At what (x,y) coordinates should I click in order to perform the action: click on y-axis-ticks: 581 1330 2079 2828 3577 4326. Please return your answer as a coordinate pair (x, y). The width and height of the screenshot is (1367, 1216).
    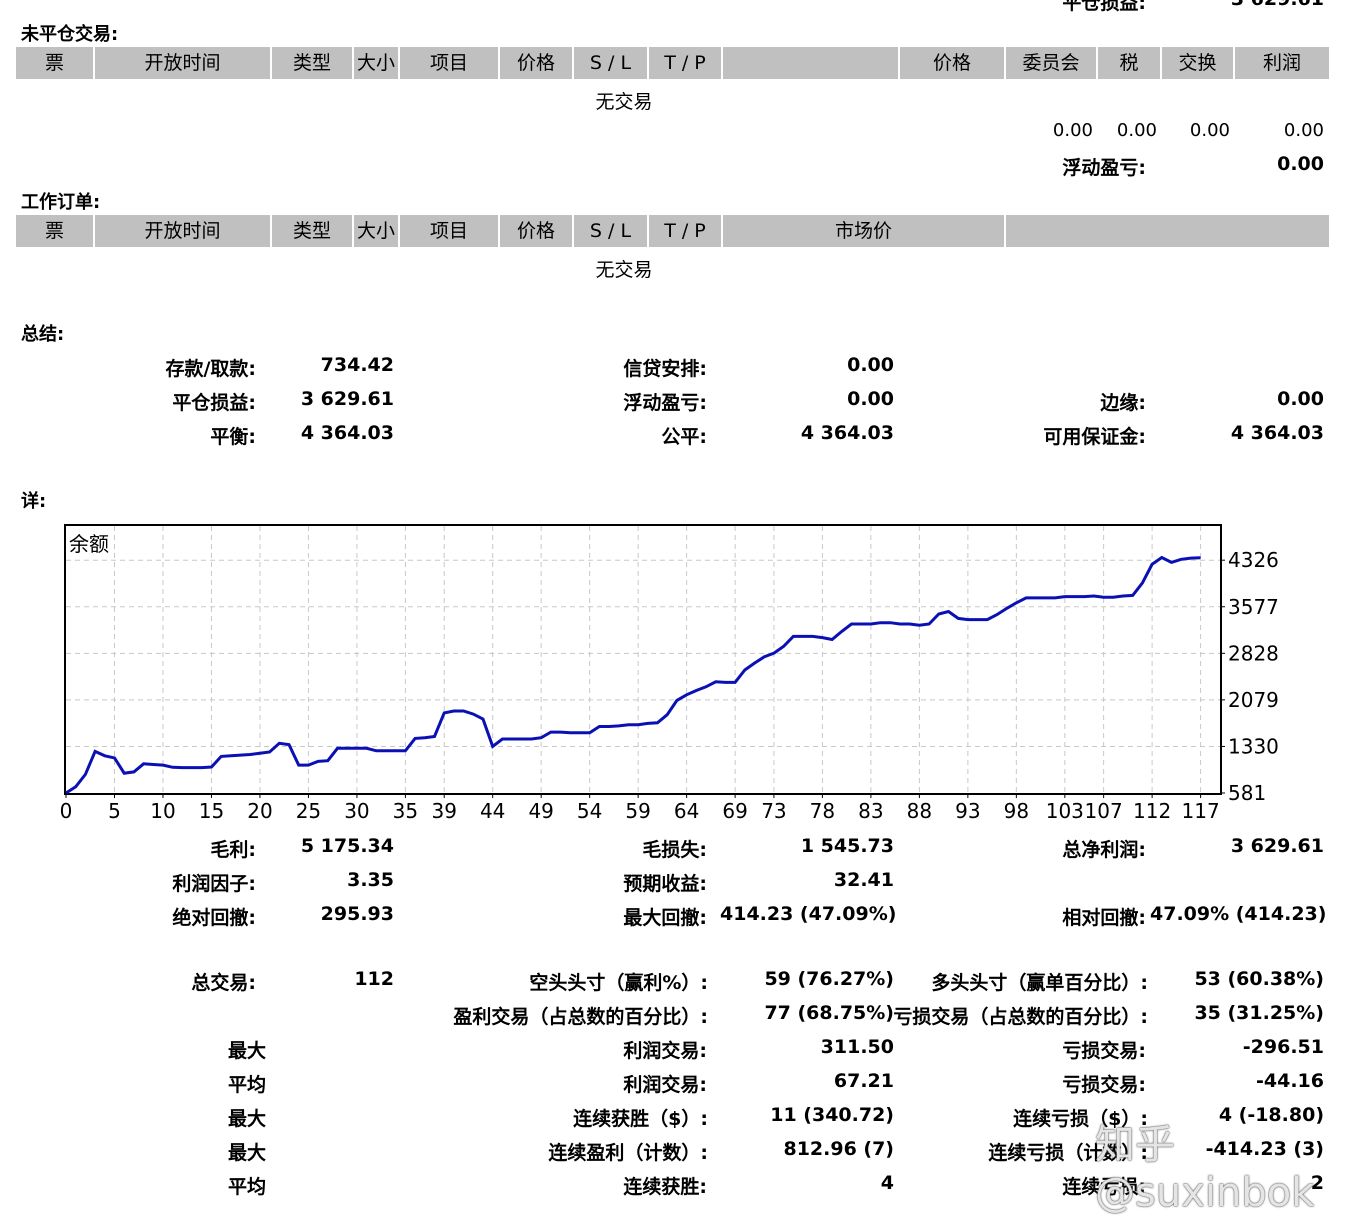
    Looking at the image, I should click on (1249, 676).